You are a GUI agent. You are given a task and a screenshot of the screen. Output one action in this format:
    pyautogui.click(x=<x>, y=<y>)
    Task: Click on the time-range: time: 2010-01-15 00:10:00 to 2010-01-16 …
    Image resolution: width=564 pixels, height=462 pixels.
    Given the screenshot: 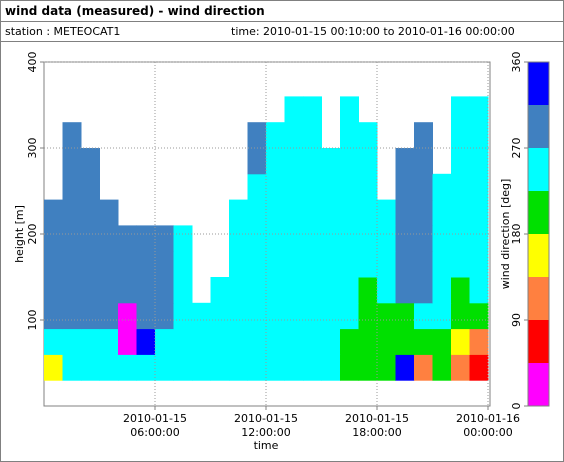 What is the action you would take?
    pyautogui.click(x=373, y=31)
    